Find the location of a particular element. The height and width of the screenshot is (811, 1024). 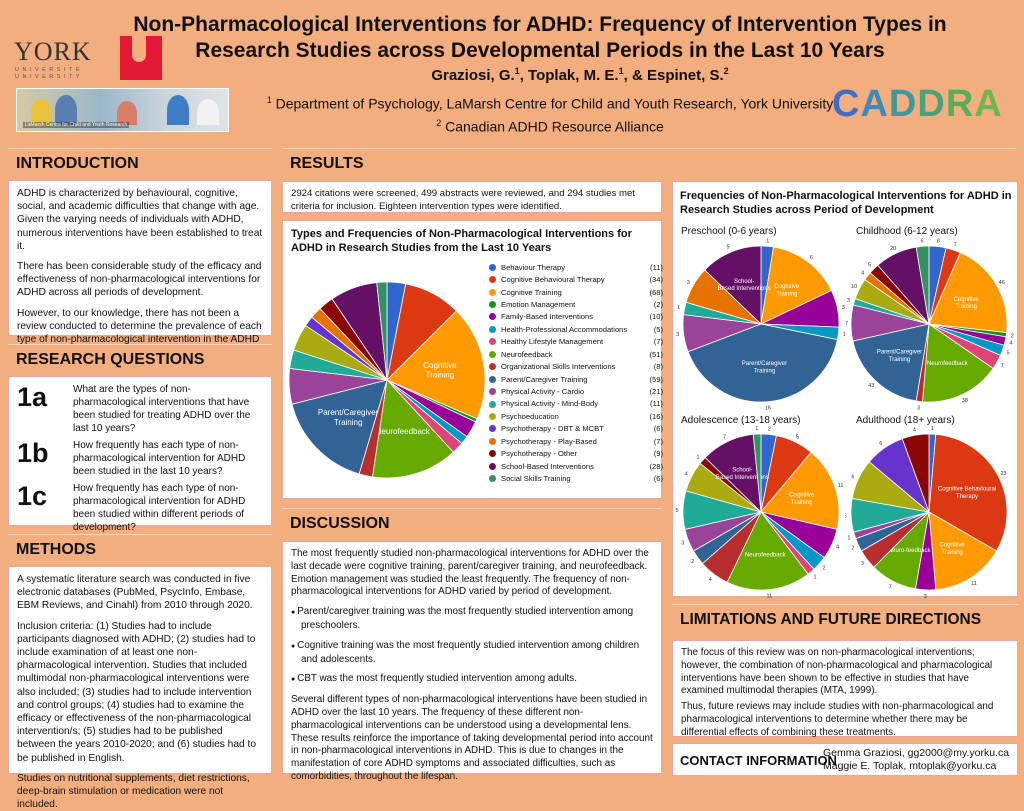

legend-item: Organizational Skills Interventions (8) is located at coordinates (576, 367).